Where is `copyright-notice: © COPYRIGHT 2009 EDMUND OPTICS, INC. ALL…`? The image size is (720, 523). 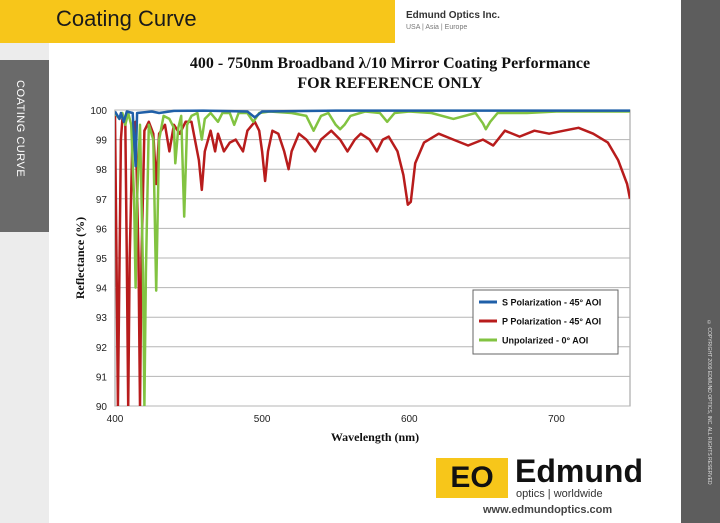
copyright-notice: © COPYRIGHT 2009 EDMUND OPTICS, INC. ALL… is located at coordinates (709, 402).